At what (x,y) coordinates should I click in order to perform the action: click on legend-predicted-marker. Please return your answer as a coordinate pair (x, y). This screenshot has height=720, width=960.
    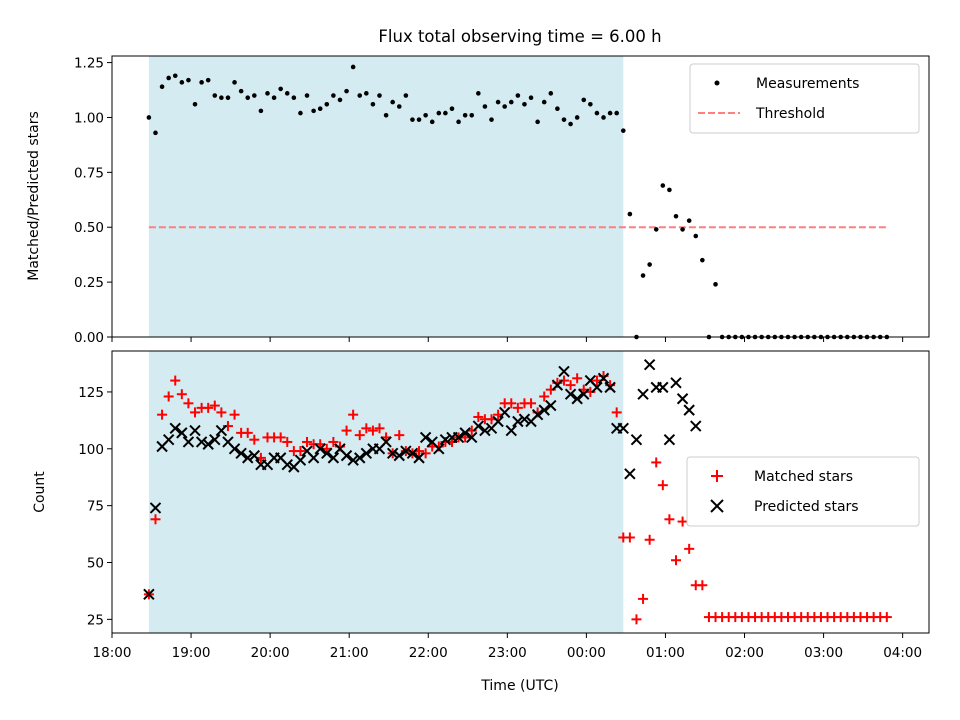
    Looking at the image, I should click on (717, 506).